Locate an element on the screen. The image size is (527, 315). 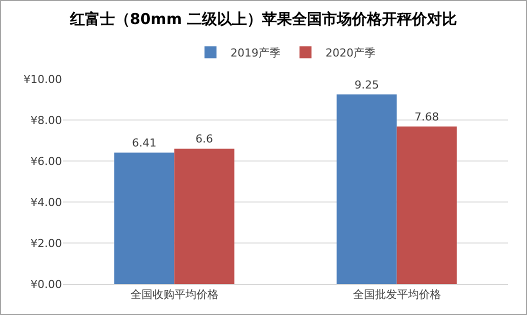
legend-label: 2020产季 is located at coordinates (351, 53).